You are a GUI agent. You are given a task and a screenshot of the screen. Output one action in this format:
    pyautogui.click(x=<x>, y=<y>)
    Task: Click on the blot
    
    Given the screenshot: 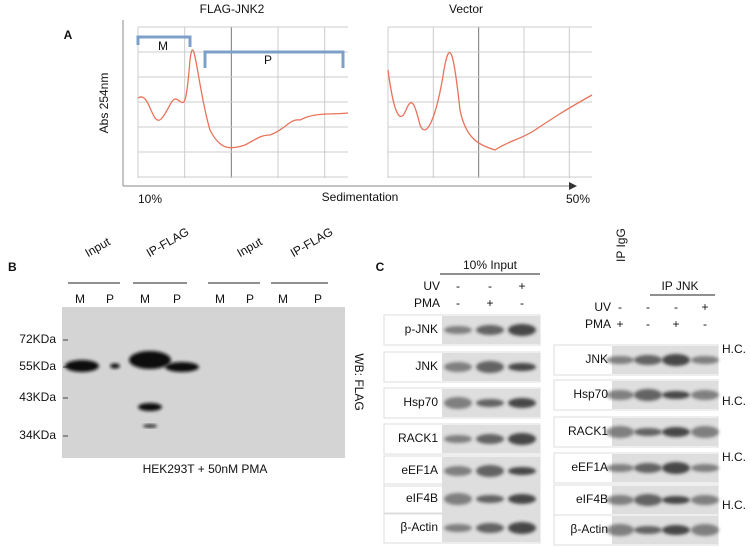 What is the action you would take?
    pyautogui.click(x=203, y=382)
    